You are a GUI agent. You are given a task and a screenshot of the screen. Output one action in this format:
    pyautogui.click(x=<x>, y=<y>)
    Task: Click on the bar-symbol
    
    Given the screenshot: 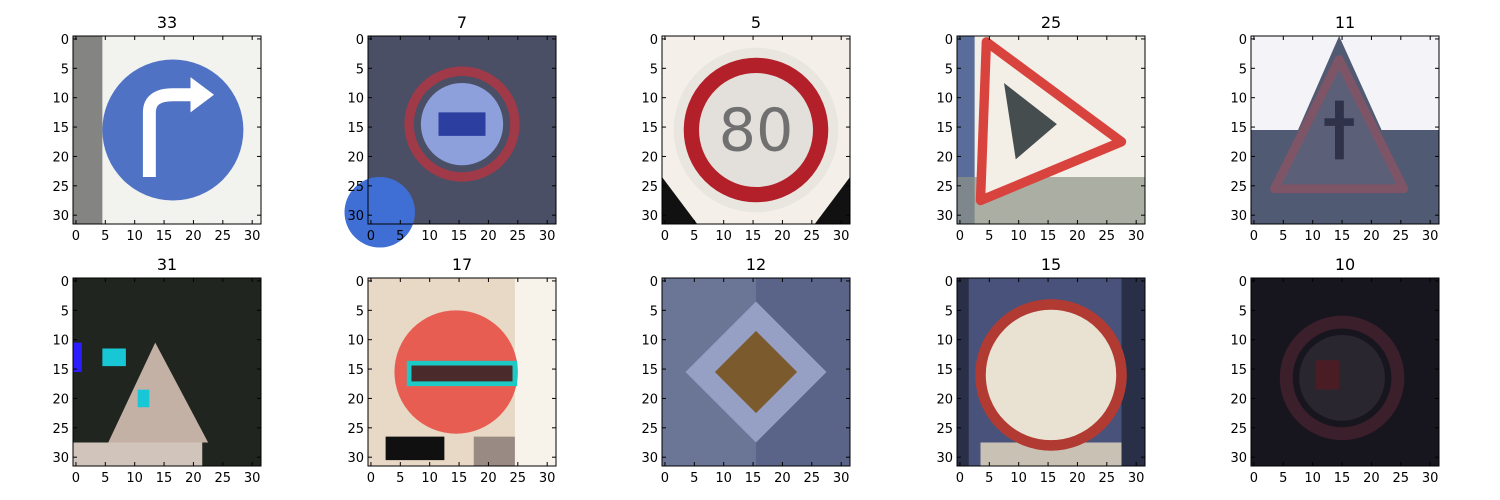 What is the action you would take?
    pyautogui.click(x=462, y=373)
    